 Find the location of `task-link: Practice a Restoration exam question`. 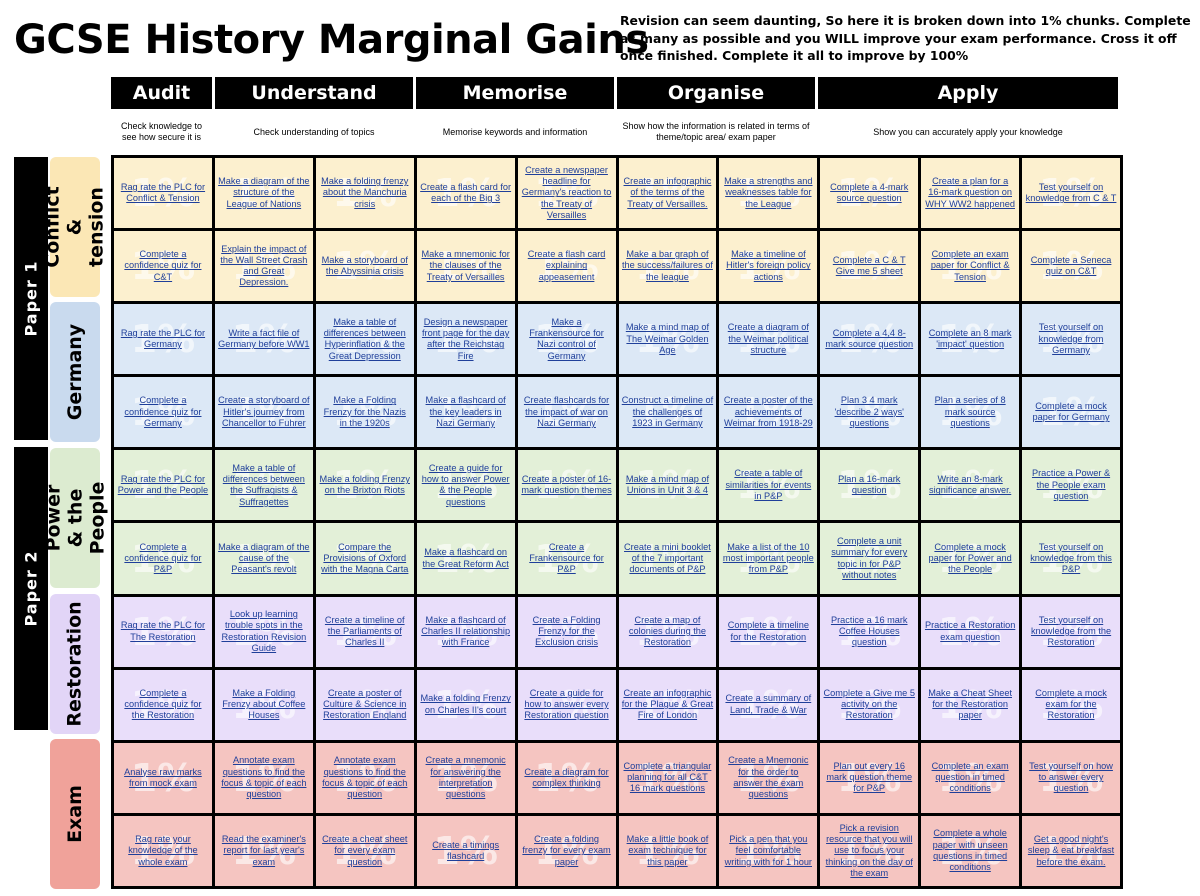

task-link: Practice a Restoration exam question is located at coordinates (970, 631).